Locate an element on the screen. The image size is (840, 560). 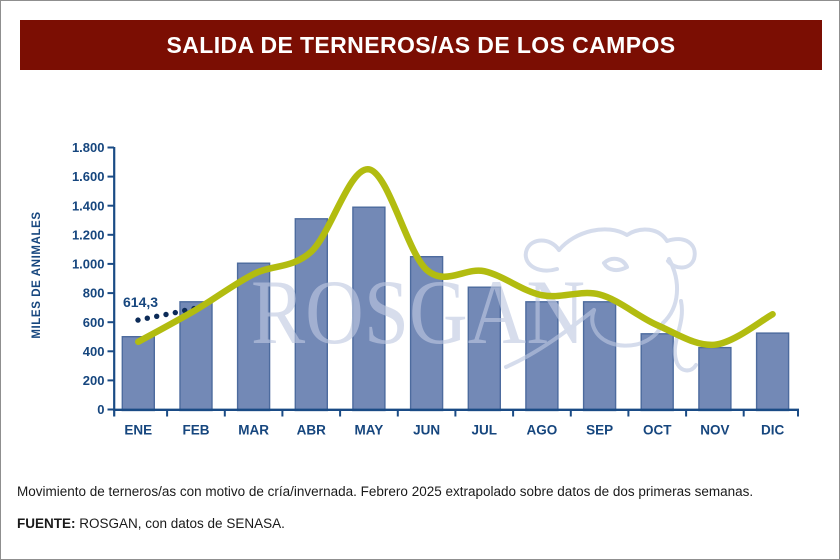
bar-oct is located at coordinates (657, 372).